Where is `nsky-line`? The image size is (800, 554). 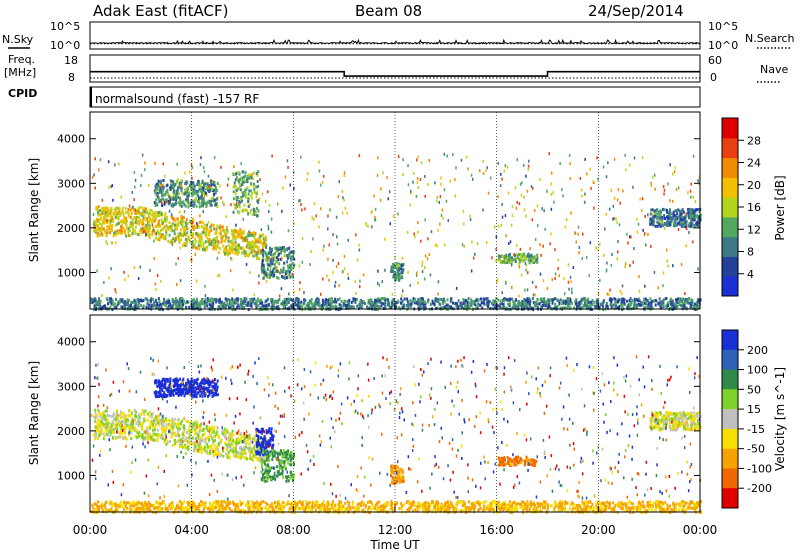 nsky-line is located at coordinates (394, 41).